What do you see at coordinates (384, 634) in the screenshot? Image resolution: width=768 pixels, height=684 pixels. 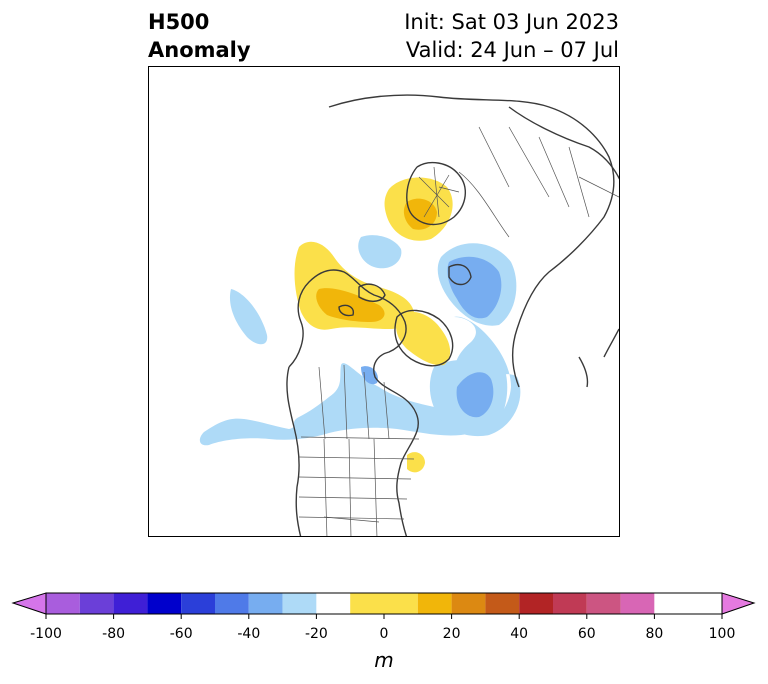 I see `colorbar-tick-label: 0` at bounding box center [384, 634].